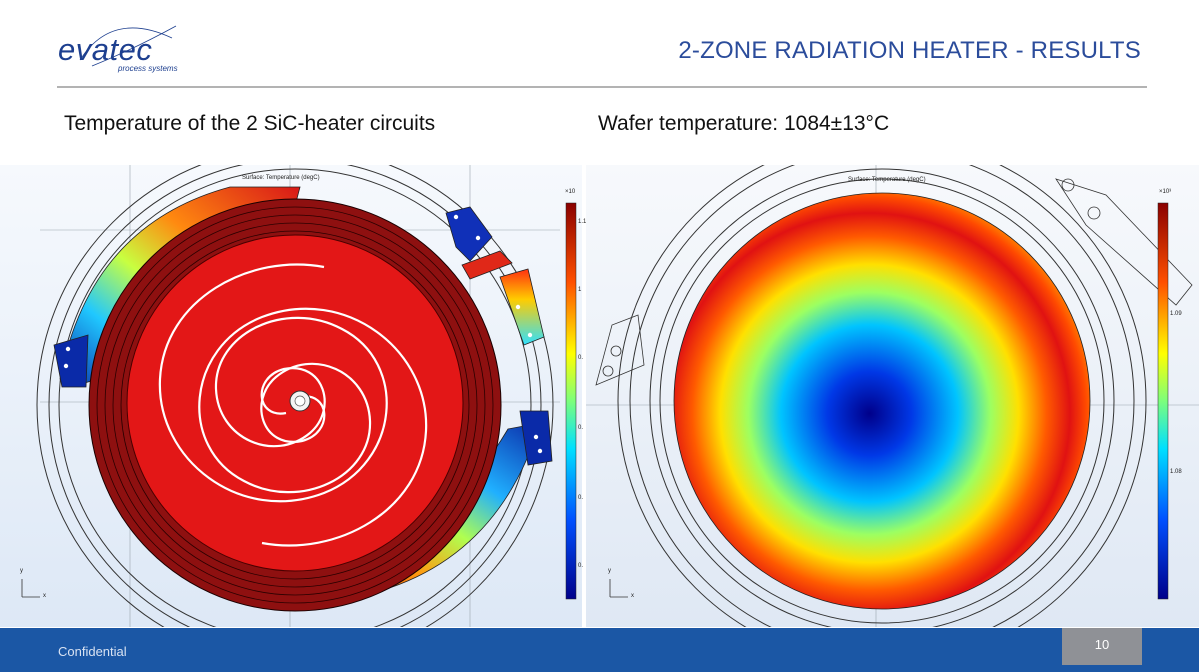  Describe the element at coordinates (909, 50) in the screenshot. I see `slide-title: 2-ZONE RADIATION HEATER - RESULTS` at that location.